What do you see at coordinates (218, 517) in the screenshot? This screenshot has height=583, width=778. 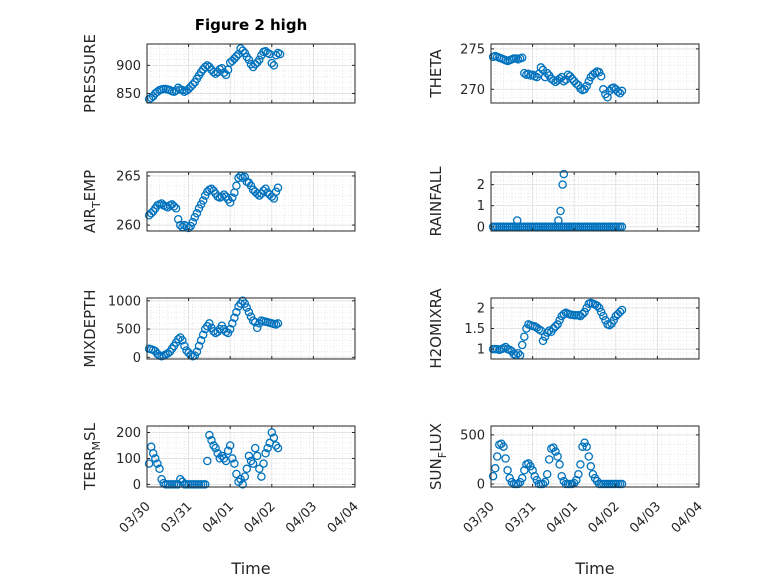 I see `x-tick-label: 04/01` at bounding box center [218, 517].